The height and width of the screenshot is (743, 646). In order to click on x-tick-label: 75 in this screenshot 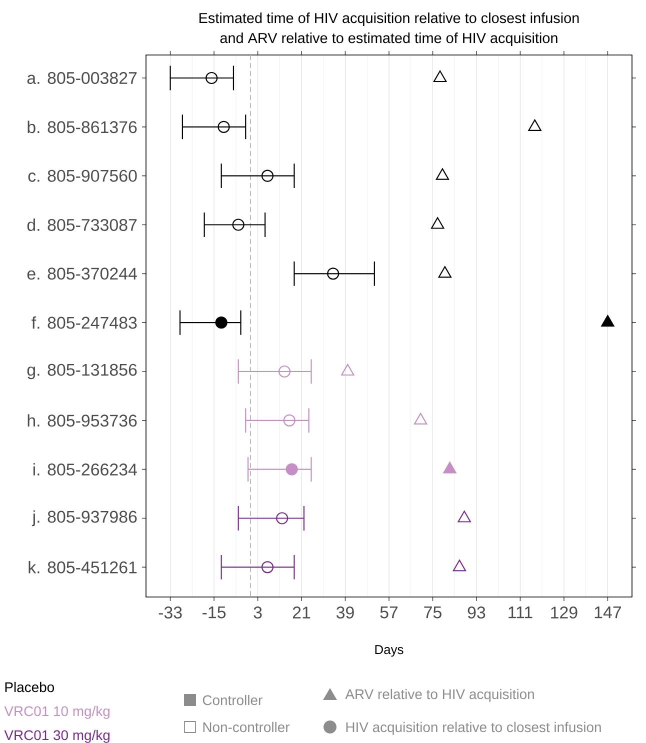, I will do `click(433, 612)`.